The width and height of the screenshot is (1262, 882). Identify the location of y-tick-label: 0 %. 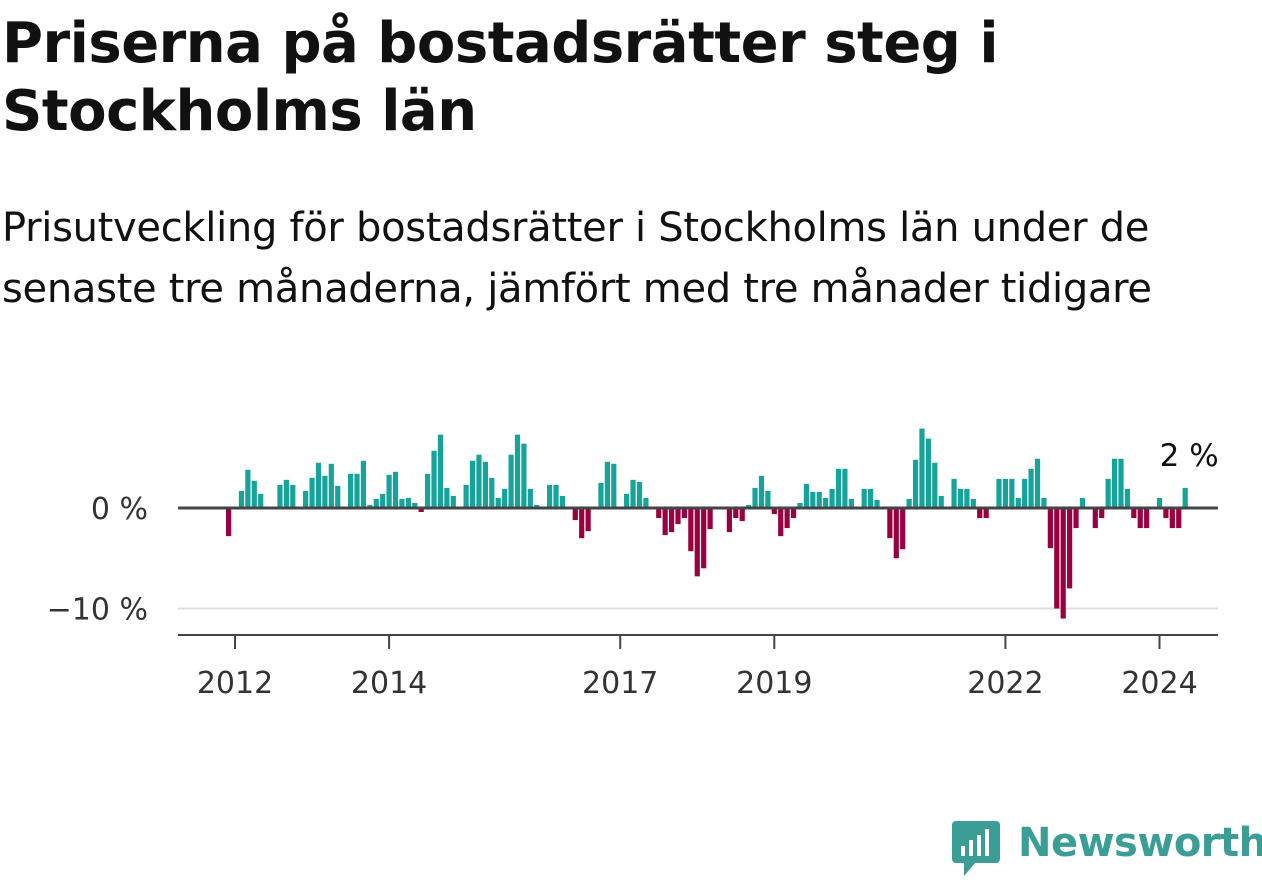
(119, 509).